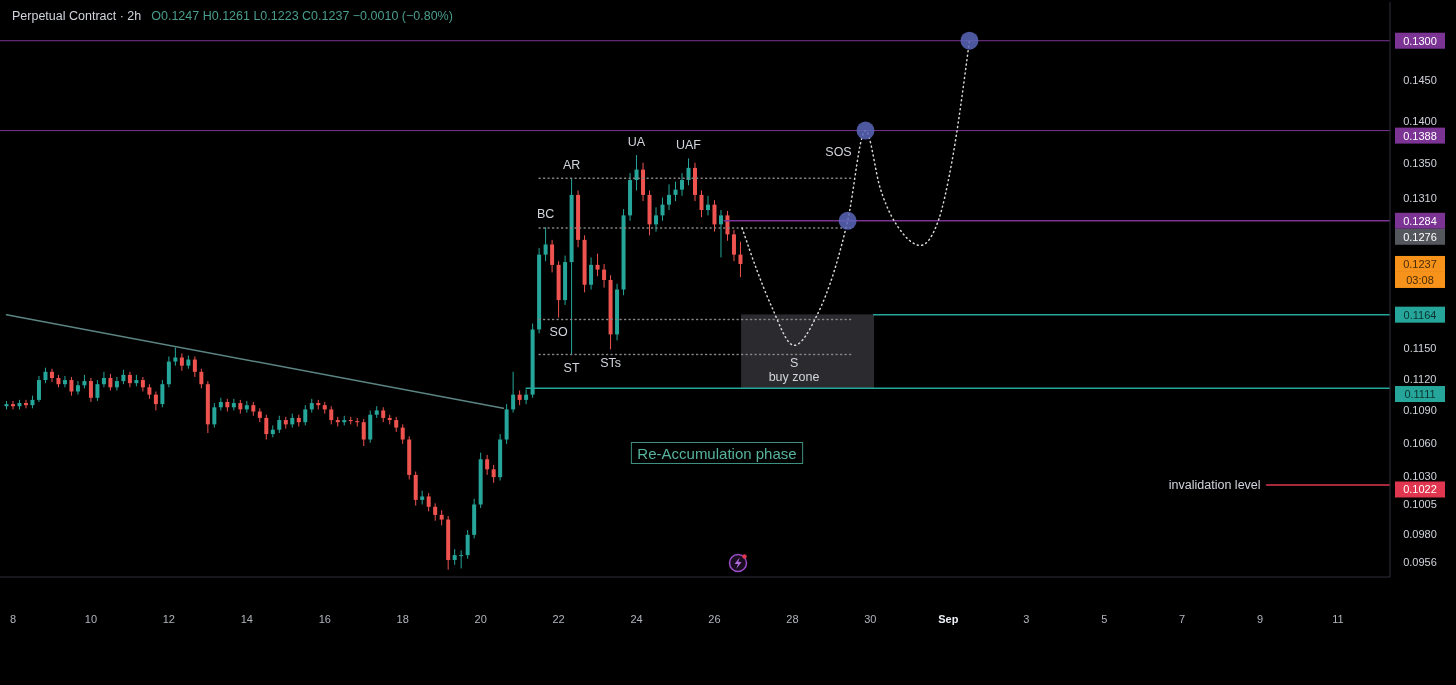  I want to click on x-tick-label: 12, so click(168, 619).